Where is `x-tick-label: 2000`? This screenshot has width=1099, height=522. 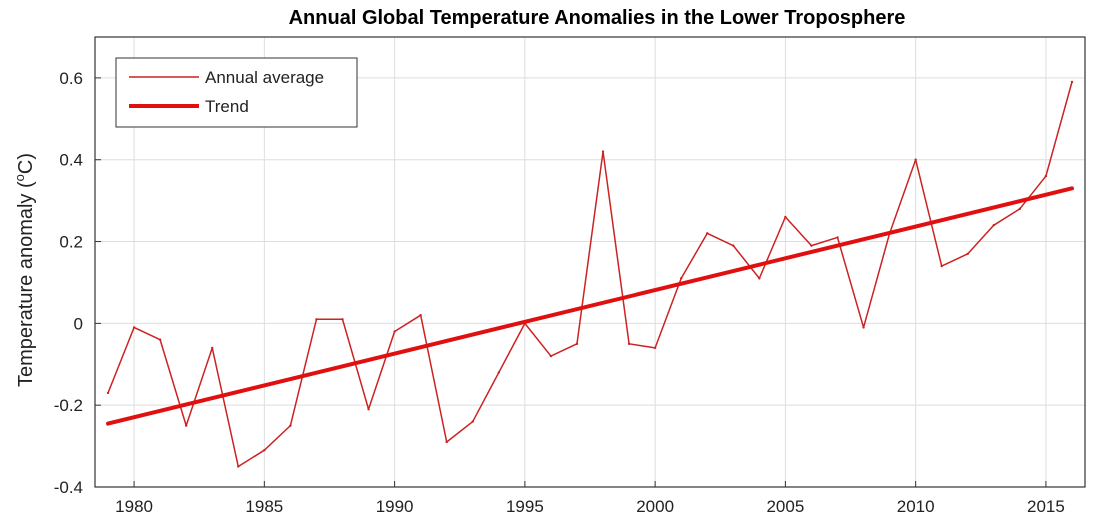
x-tick-label: 2000 is located at coordinates (655, 506).